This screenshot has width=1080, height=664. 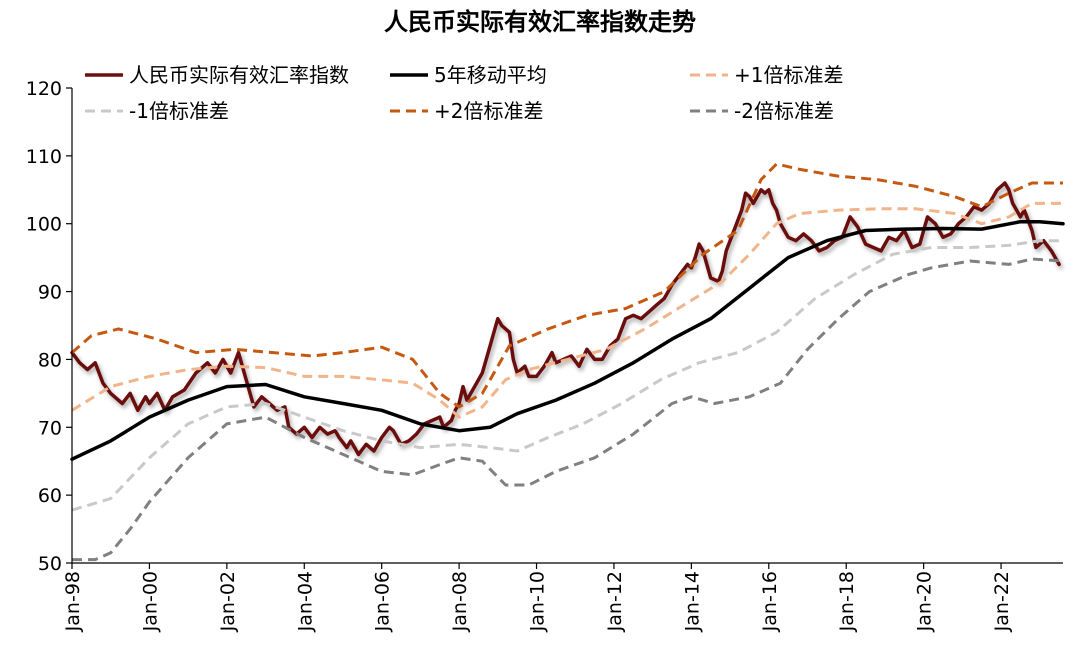 What do you see at coordinates (44, 89) in the screenshot?
I see `y-tick-label: 120` at bounding box center [44, 89].